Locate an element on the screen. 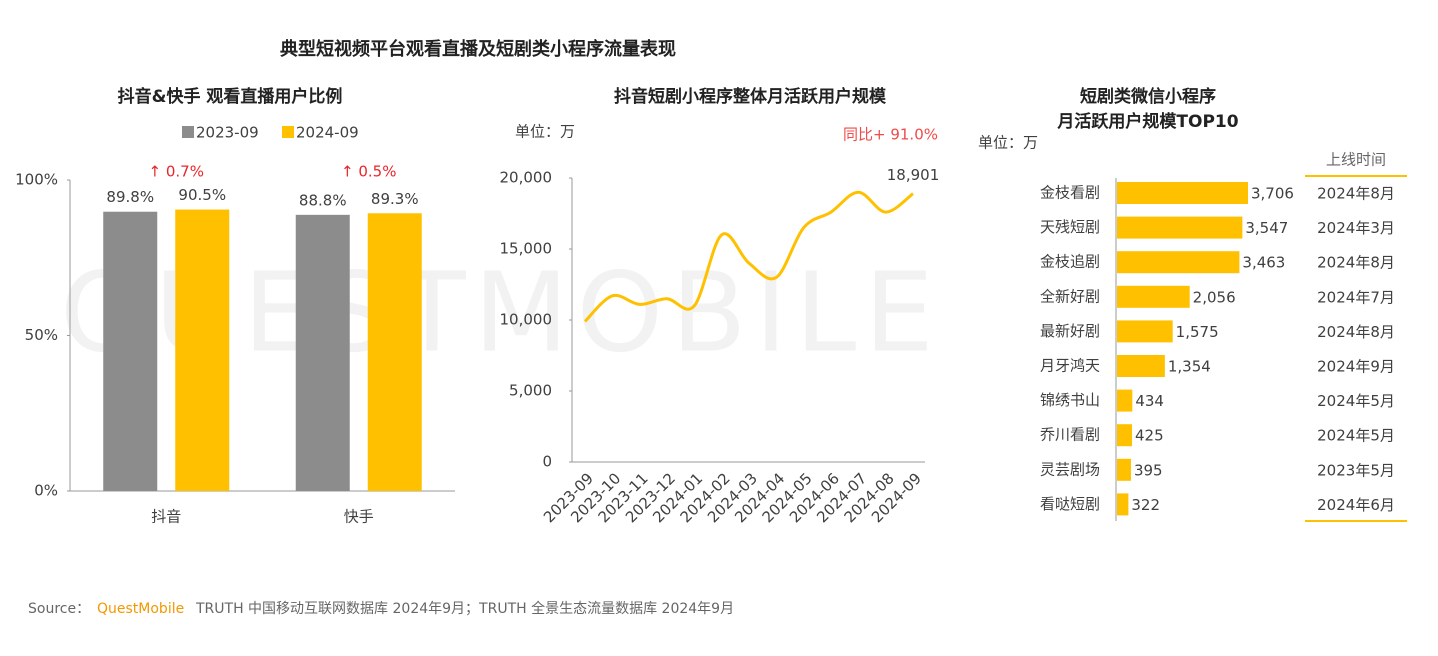 The height and width of the screenshot is (656, 1438). column-header: 上线时间 is located at coordinates (1356, 160).